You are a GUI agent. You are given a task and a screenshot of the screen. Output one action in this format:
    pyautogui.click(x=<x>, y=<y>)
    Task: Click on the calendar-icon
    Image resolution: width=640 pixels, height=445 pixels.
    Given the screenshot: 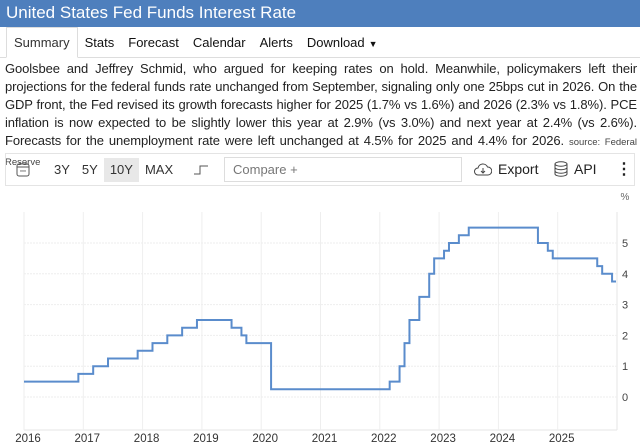 What is the action you would take?
    pyautogui.click(x=23, y=169)
    